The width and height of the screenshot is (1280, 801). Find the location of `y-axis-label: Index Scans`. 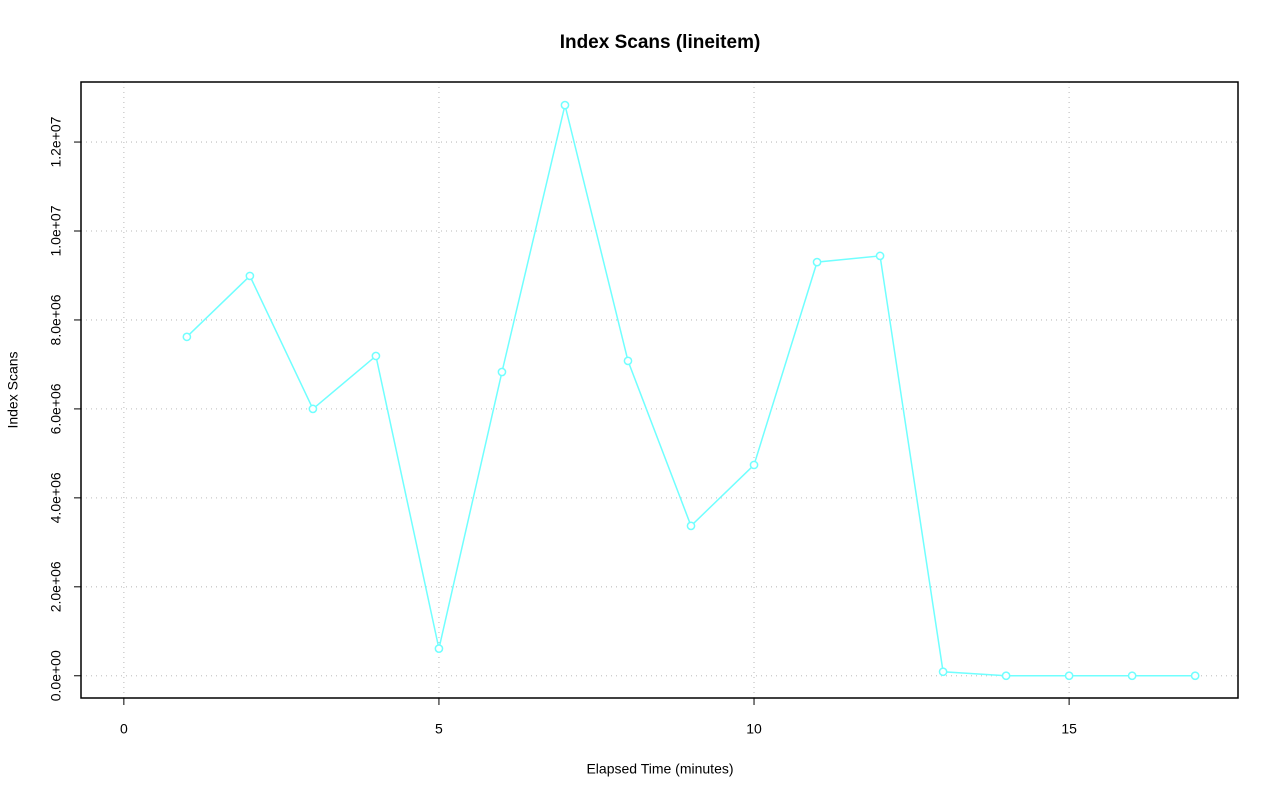

y-axis-label: Index Scans is located at coordinates (13, 389).